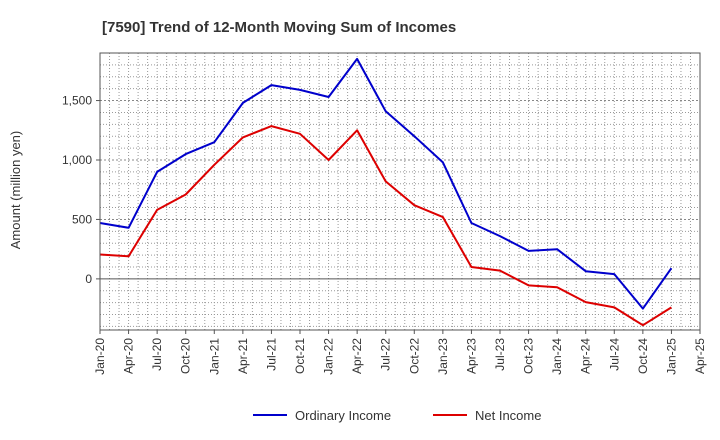 Image resolution: width=720 pixels, height=440 pixels. I want to click on y-tick-label: 1,500, so click(77, 101).